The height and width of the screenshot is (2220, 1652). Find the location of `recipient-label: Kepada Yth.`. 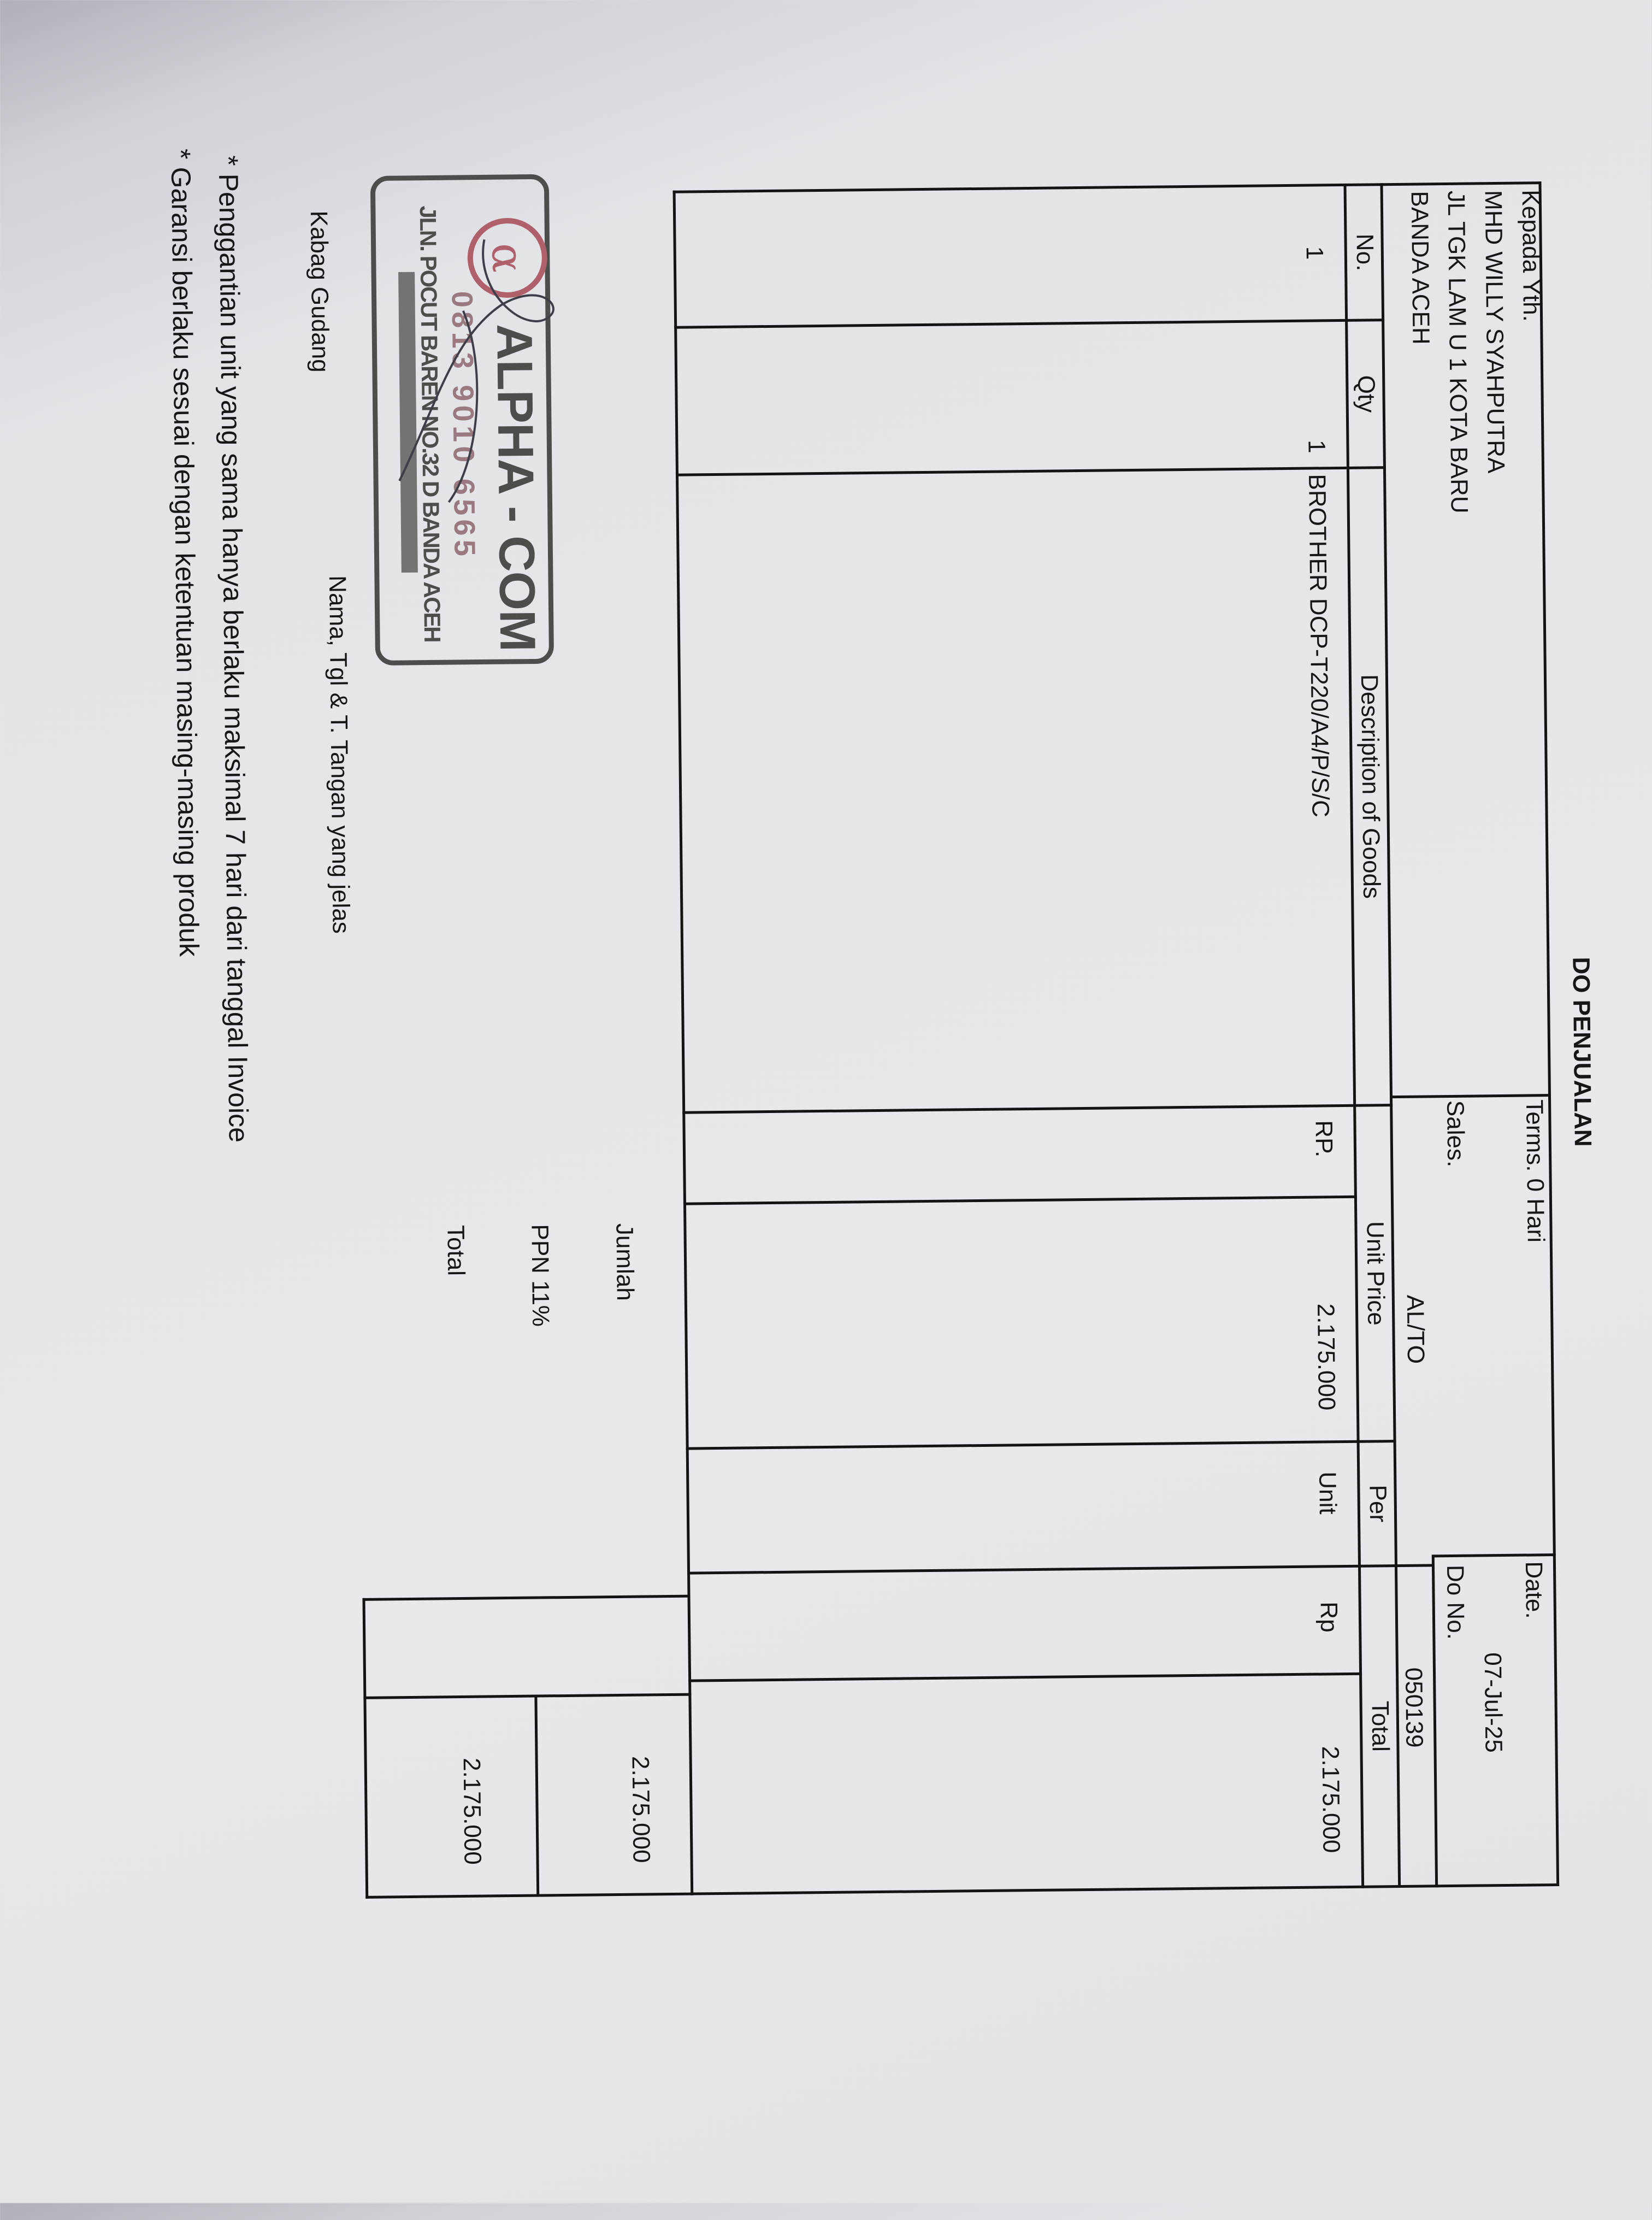

recipient-label: Kepada Yth. is located at coordinates (1531, 256).